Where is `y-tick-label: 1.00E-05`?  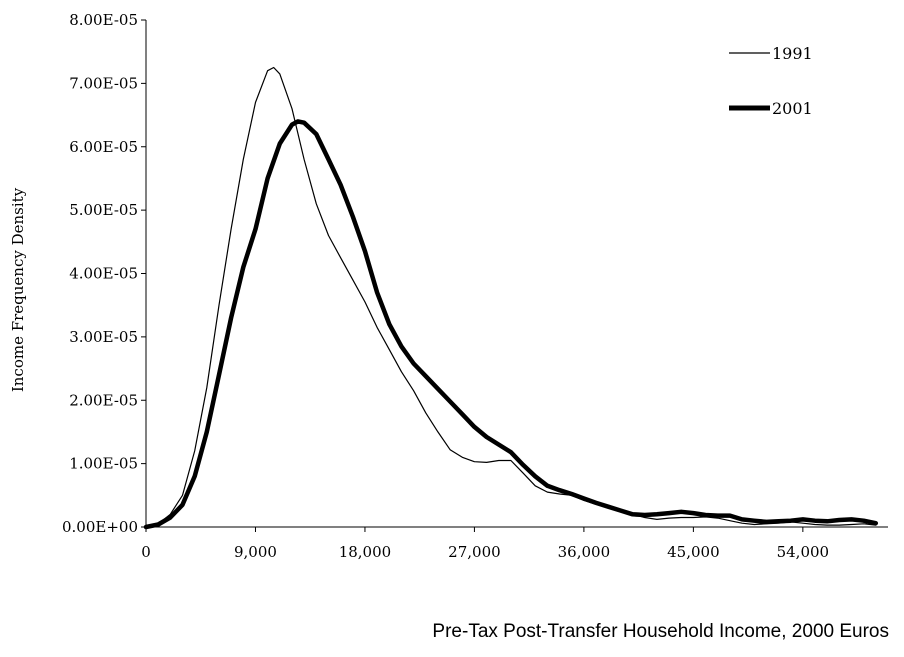
y-tick-label: 1.00E-05 is located at coordinates (103, 464).